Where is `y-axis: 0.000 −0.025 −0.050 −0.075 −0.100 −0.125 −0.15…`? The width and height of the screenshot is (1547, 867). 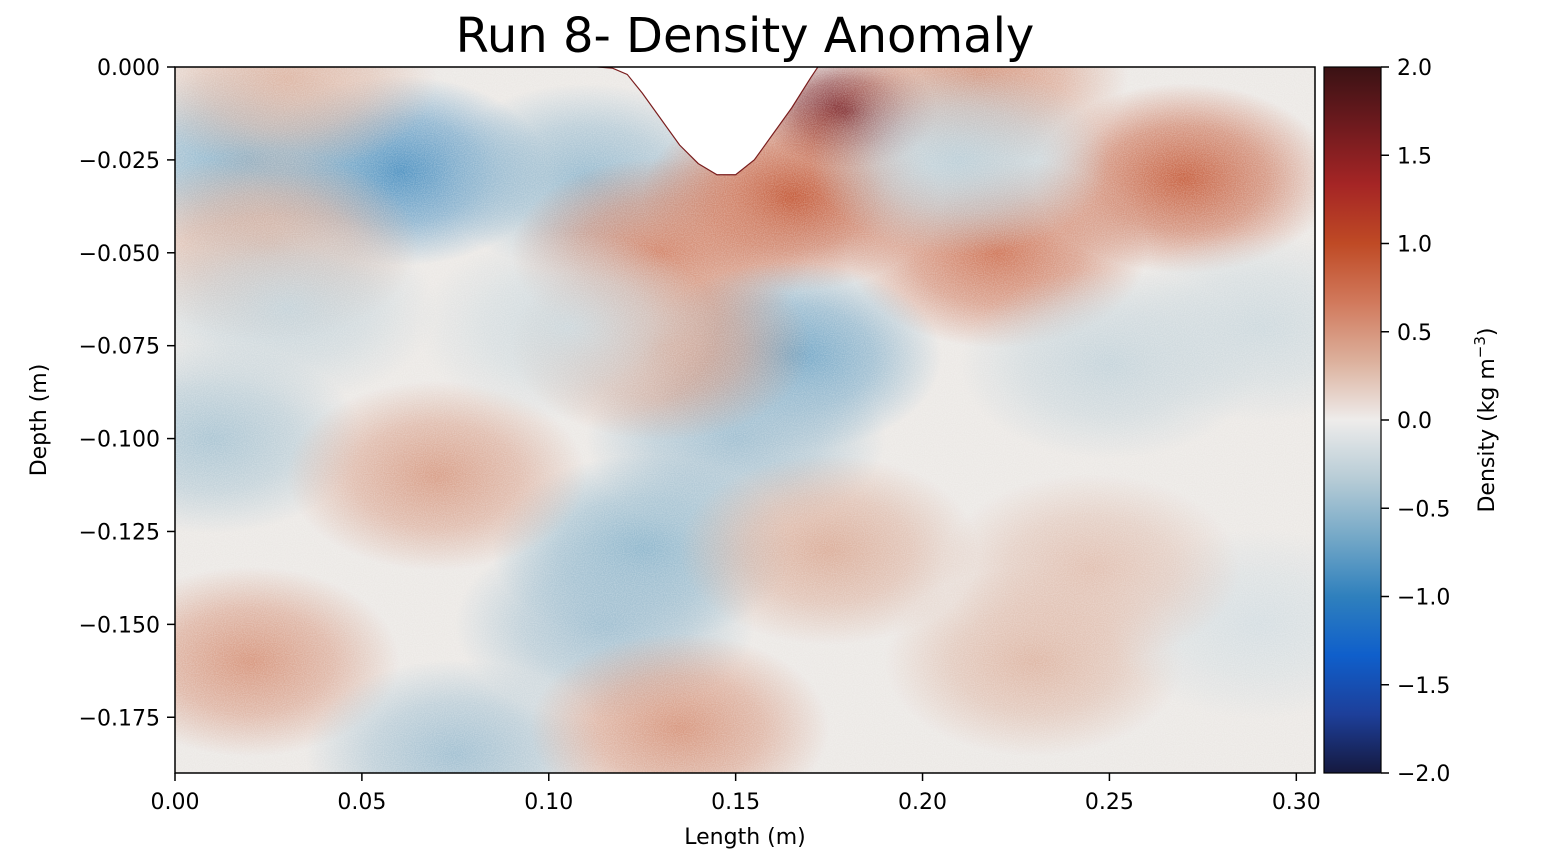 y-axis: 0.000 −0.025 −0.050 −0.075 −0.100 −0.125 −0.15… is located at coordinates (127, 393).